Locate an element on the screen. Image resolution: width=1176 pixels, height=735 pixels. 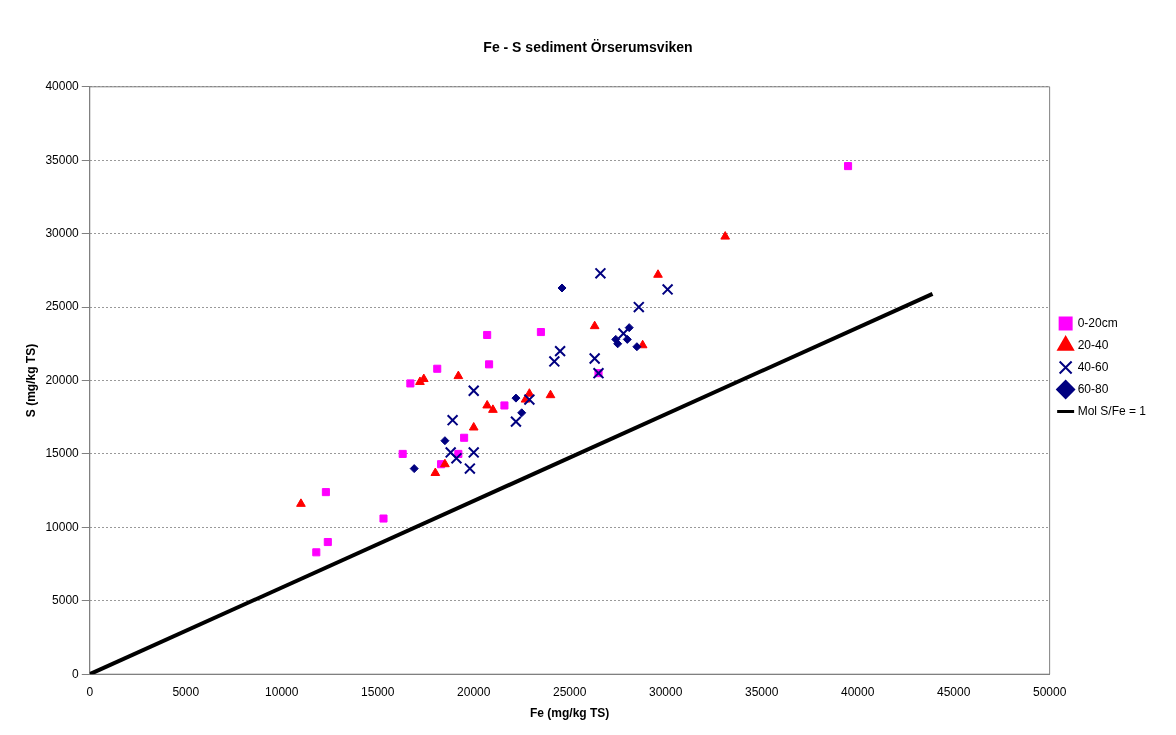
legend-label: Mol S/Fe = 1 is located at coordinates (1112, 410).